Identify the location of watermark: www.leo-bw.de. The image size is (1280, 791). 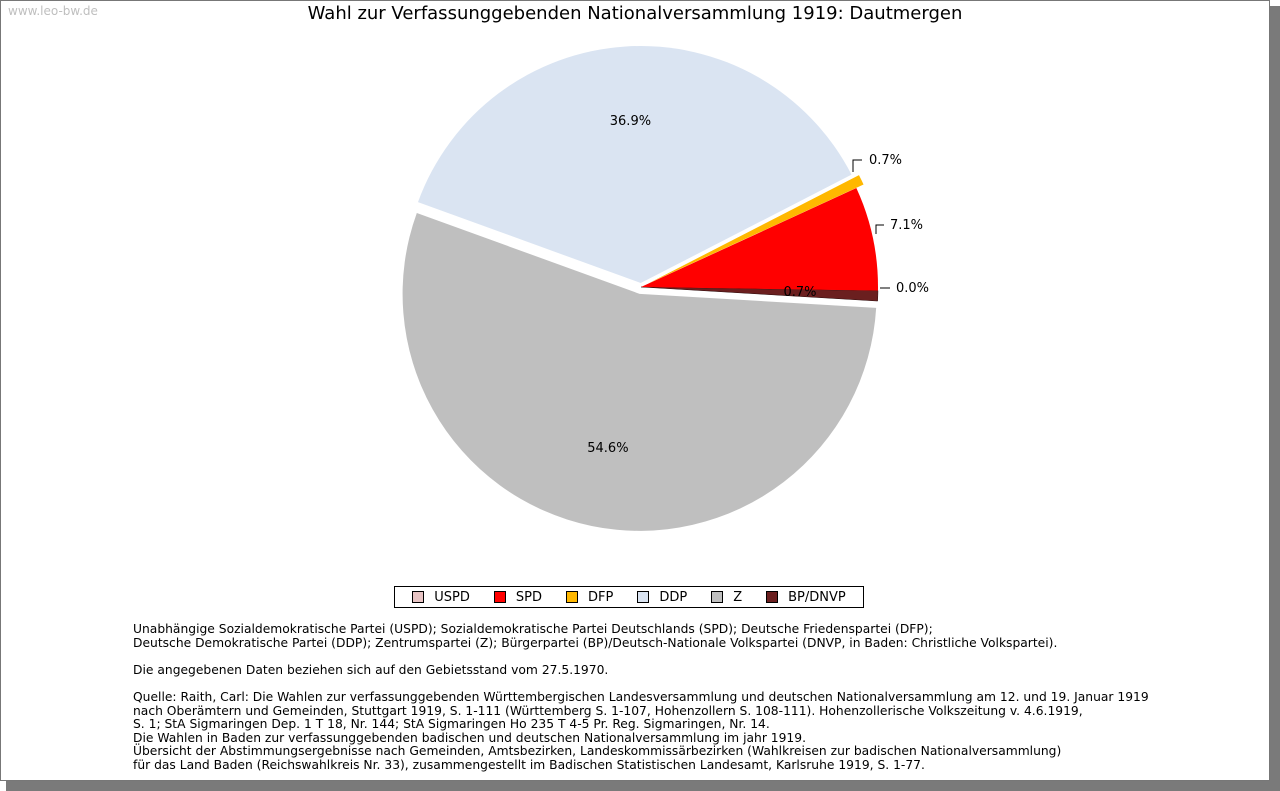
(53, 11).